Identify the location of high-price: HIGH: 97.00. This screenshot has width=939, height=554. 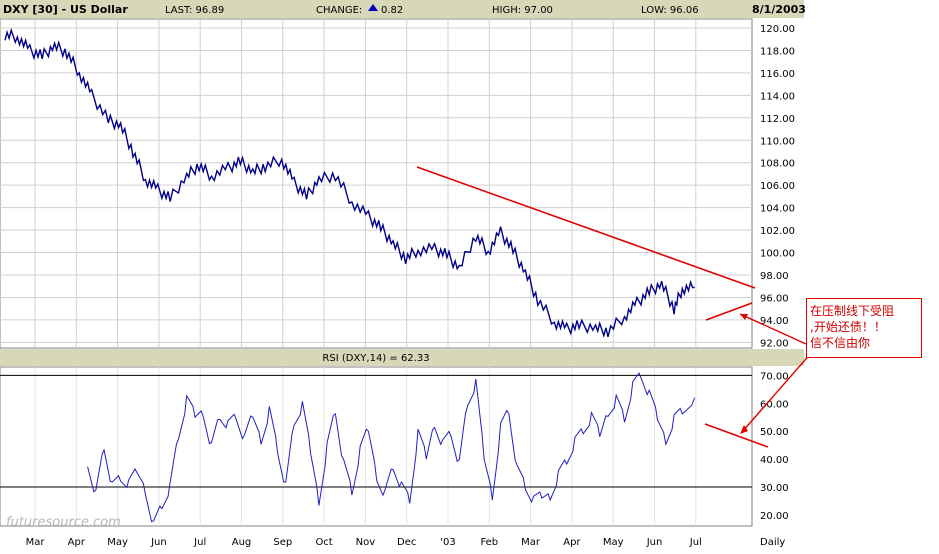
(522, 10).